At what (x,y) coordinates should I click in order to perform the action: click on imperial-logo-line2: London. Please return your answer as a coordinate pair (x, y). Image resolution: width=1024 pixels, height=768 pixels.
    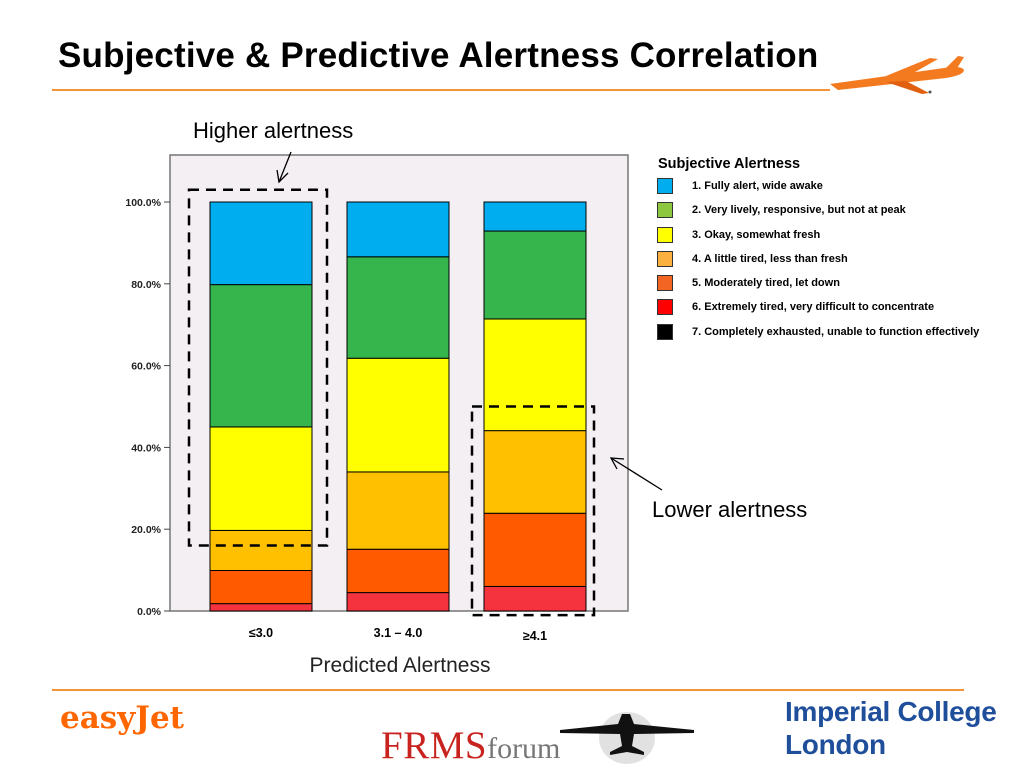
    Looking at the image, I should click on (835, 744).